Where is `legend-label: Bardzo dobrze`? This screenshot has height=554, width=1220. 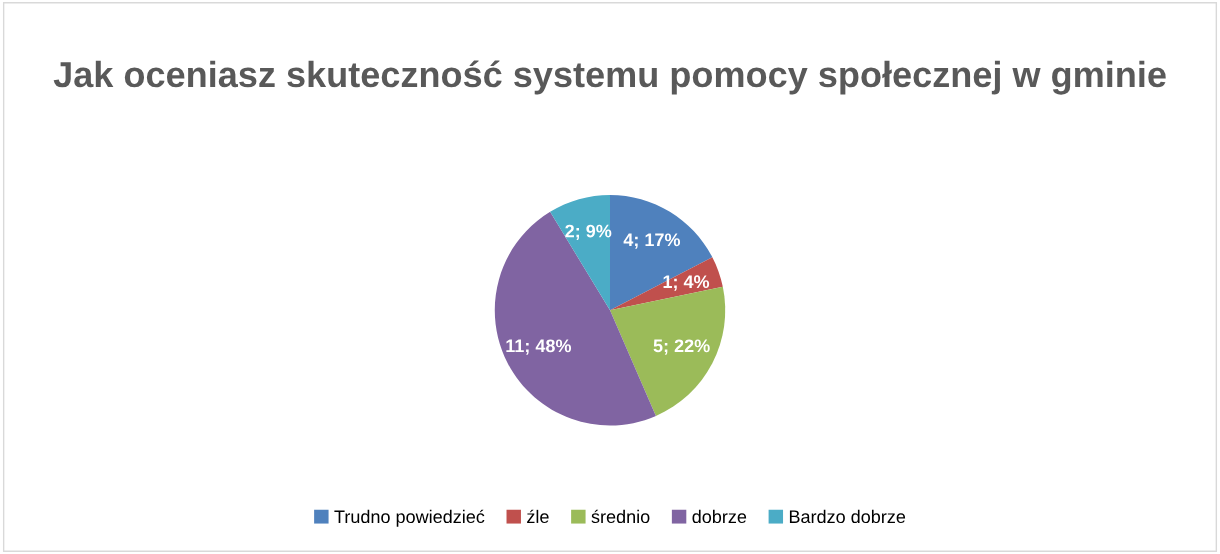
legend-label: Bardzo dobrze is located at coordinates (847, 516).